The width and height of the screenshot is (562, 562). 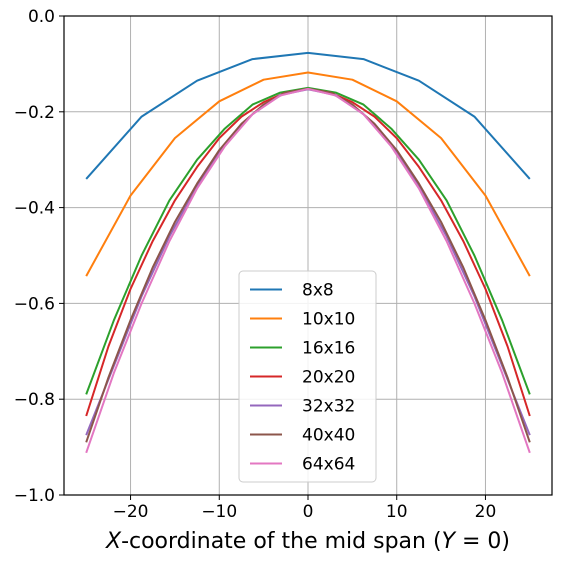 What do you see at coordinates (34, 400) in the screenshot?
I see `y-tick-label: −0.8` at bounding box center [34, 400].